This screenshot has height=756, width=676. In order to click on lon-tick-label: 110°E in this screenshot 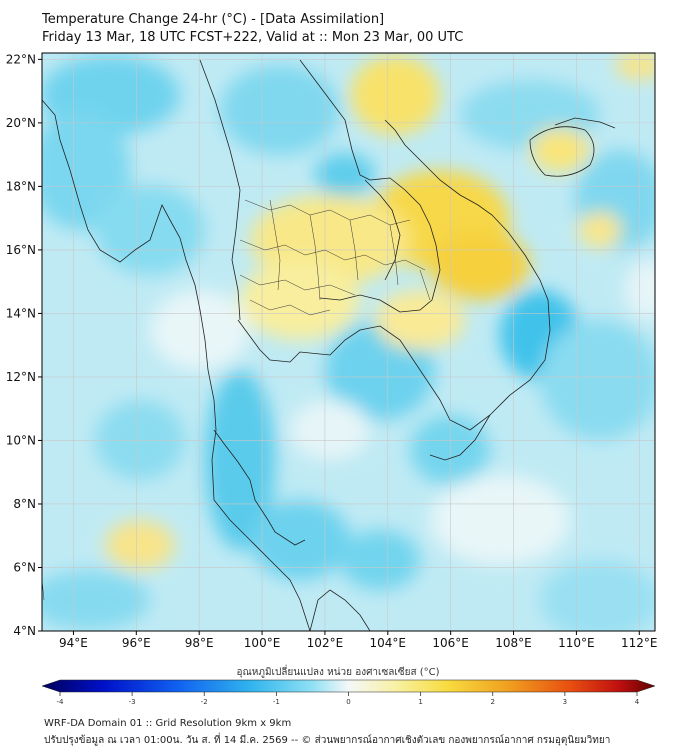, I will do `click(576, 643)`.